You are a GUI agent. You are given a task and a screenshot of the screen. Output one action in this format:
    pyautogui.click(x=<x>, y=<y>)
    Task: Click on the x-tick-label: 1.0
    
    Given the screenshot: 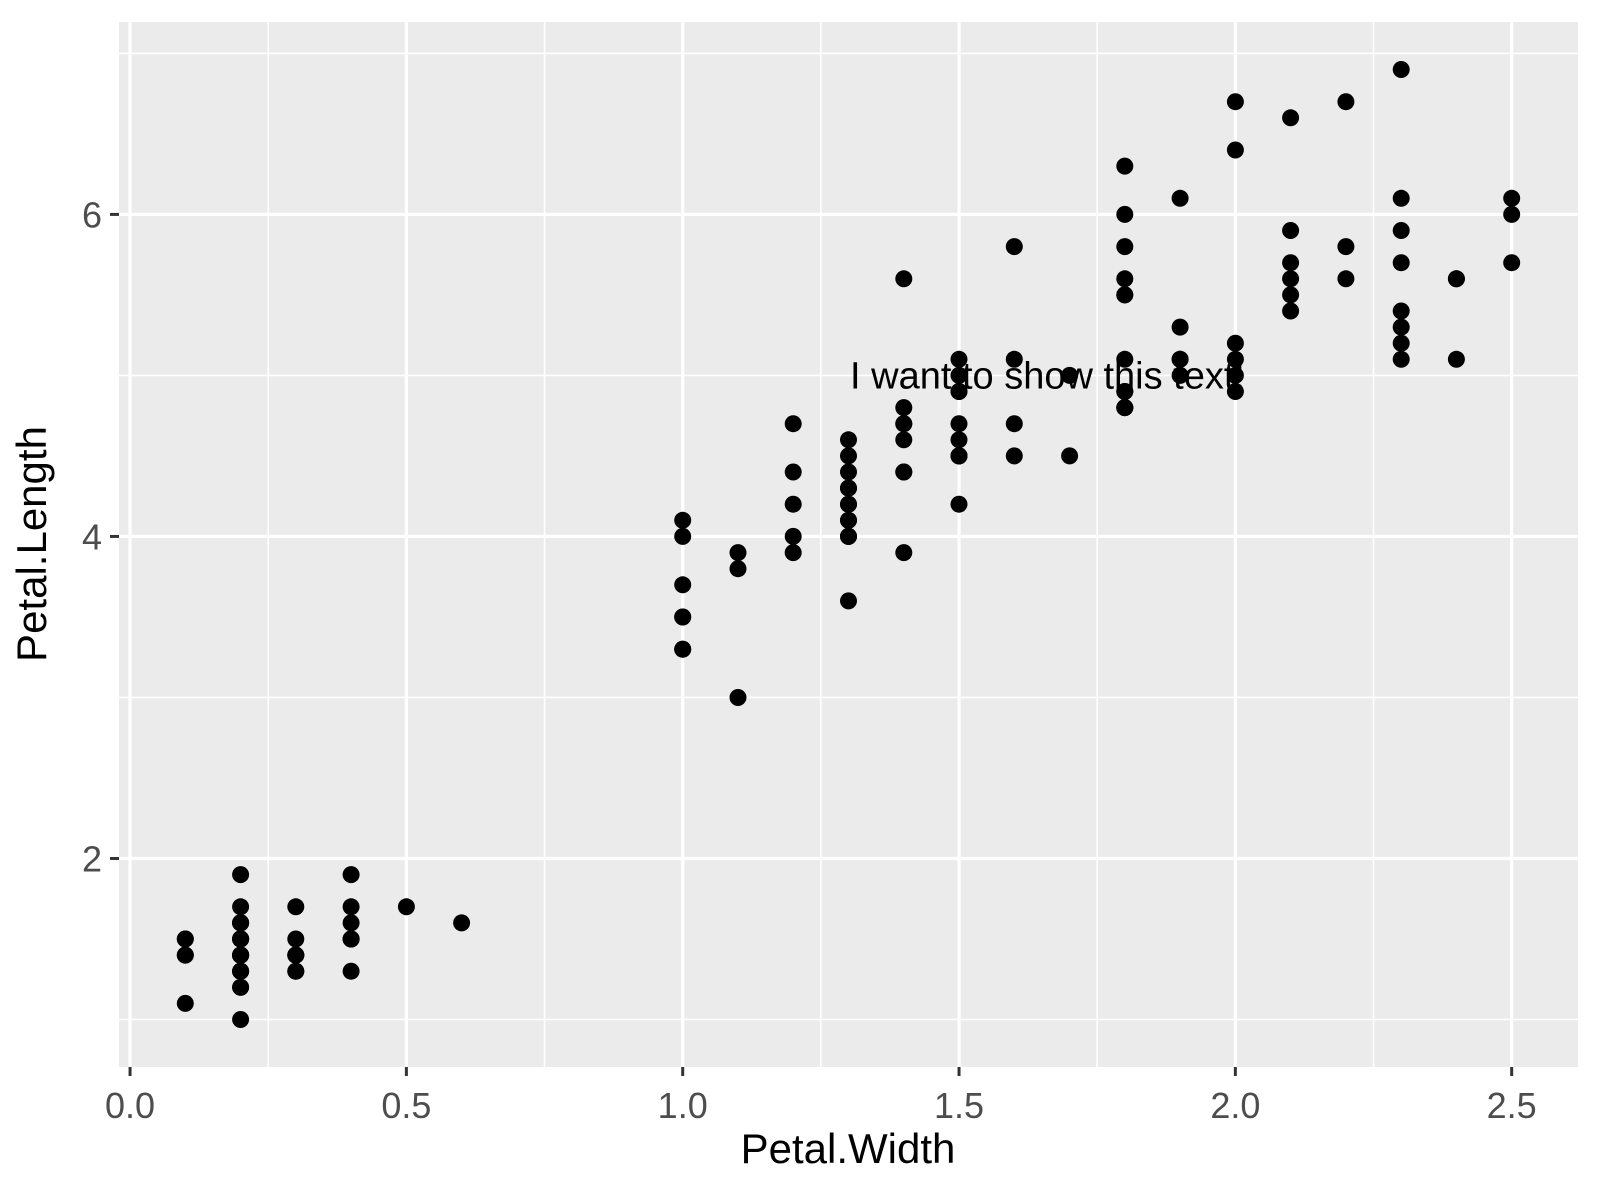 What is the action you would take?
    pyautogui.click(x=683, y=1105)
    